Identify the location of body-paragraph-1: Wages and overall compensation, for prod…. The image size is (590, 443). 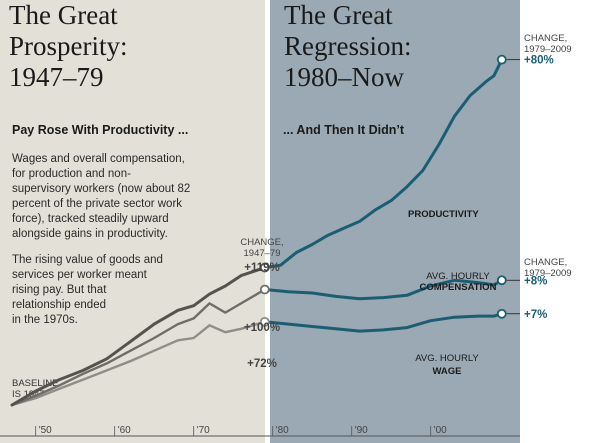
(101, 196).